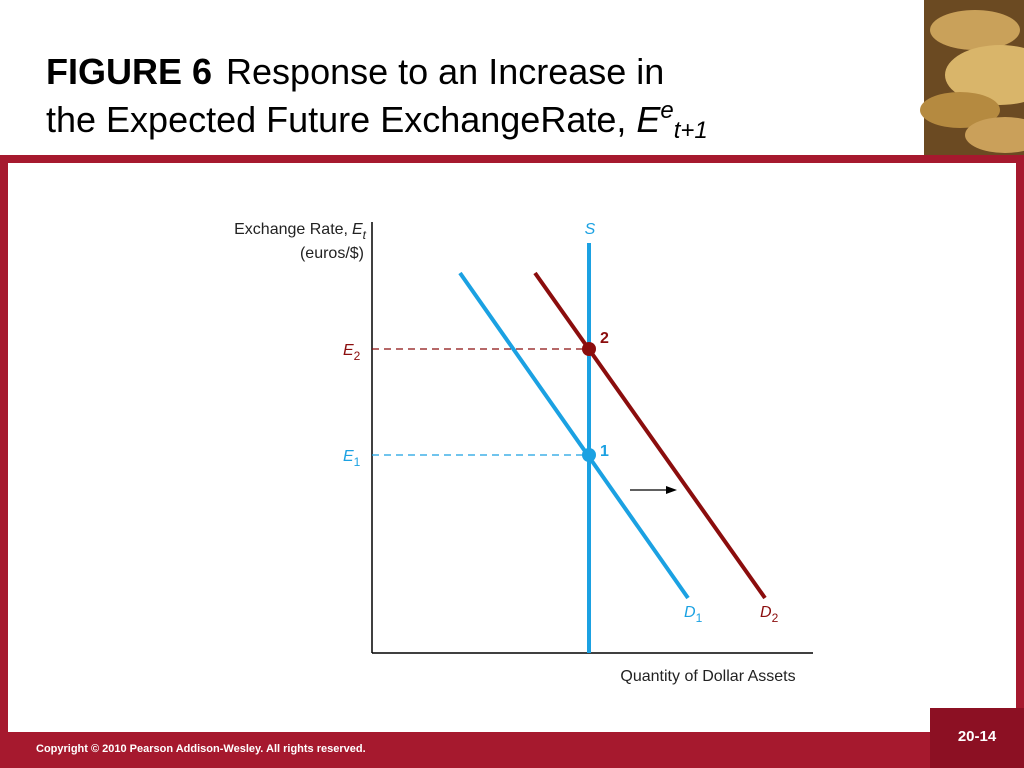  What do you see at coordinates (336, 119) in the screenshot?
I see `text-part: the Expected Future ExchangeRate,` at bounding box center [336, 119].